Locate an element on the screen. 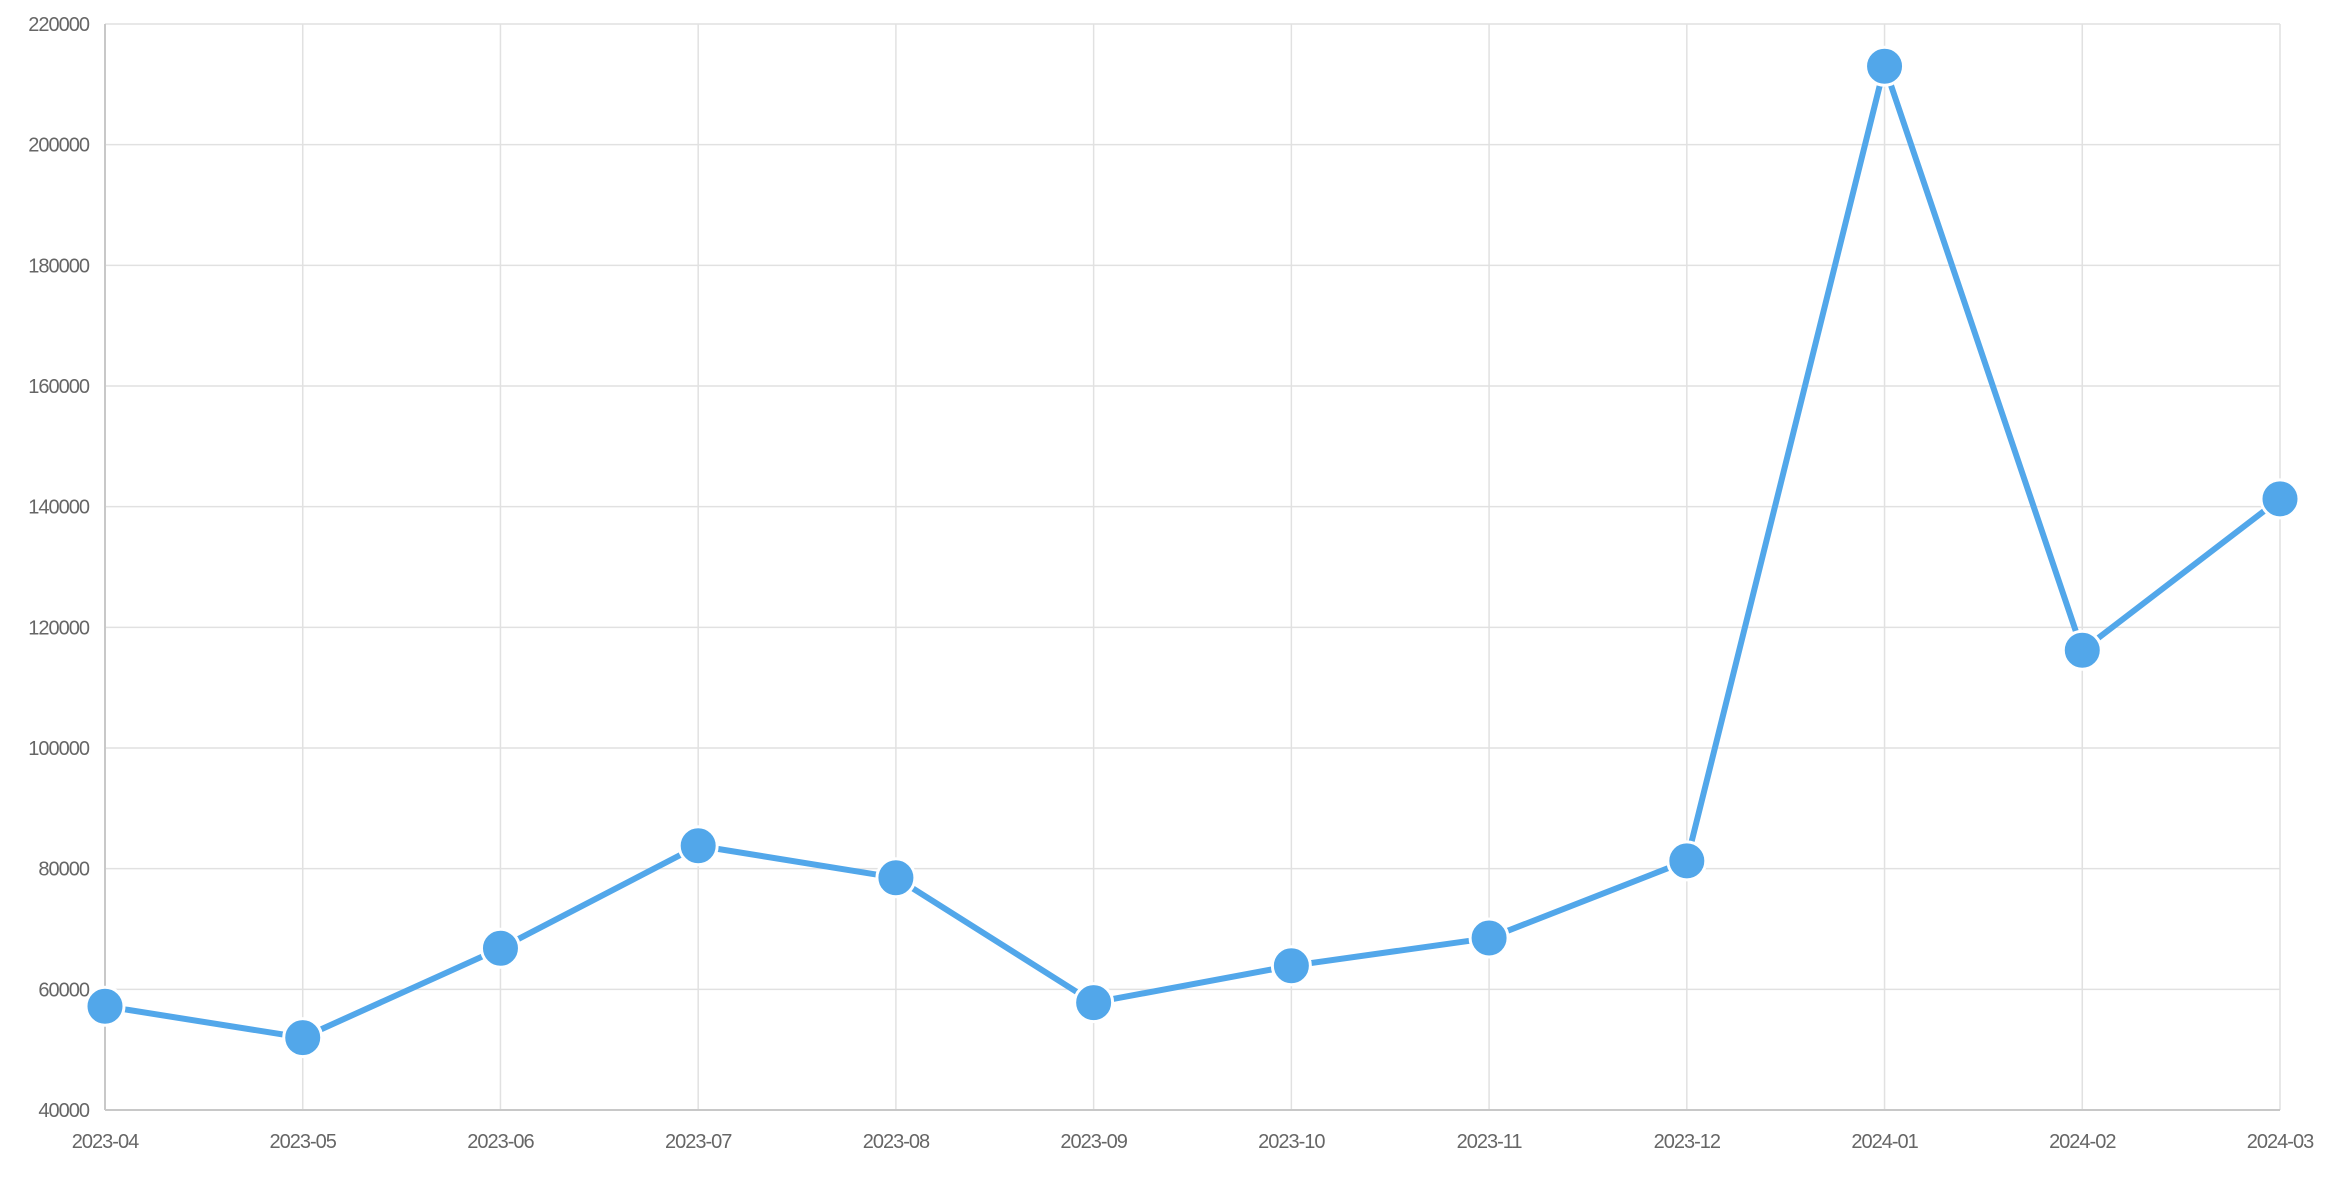 The width and height of the screenshot is (2352, 1185). x-tick-label: 2023-12 is located at coordinates (1687, 1142).